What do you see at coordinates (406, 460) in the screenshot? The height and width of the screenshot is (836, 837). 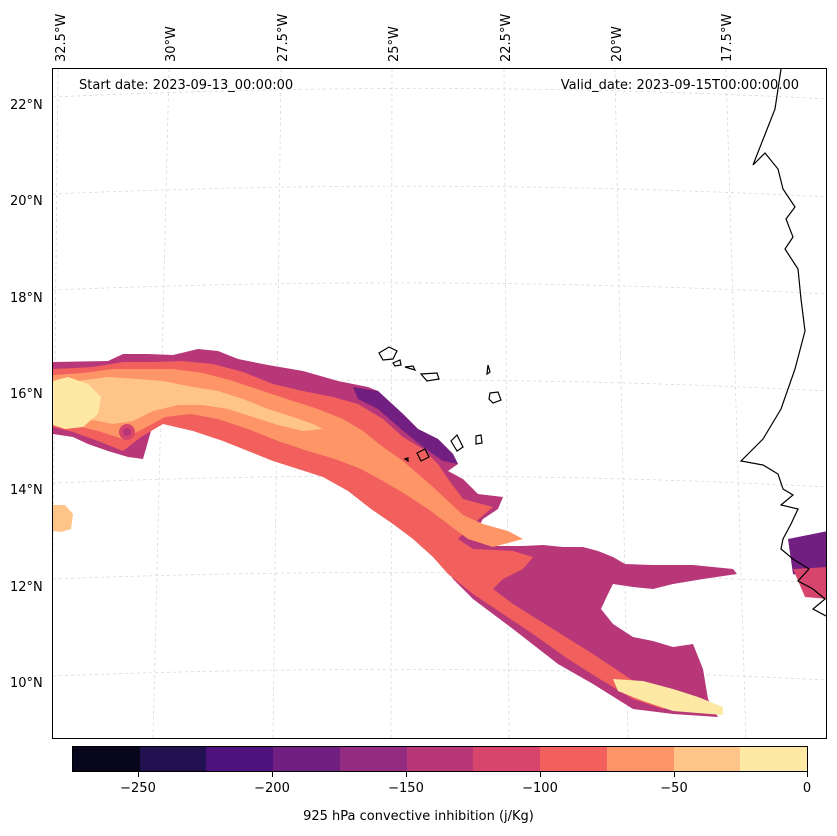 I see `cape-verde-brava` at bounding box center [406, 460].